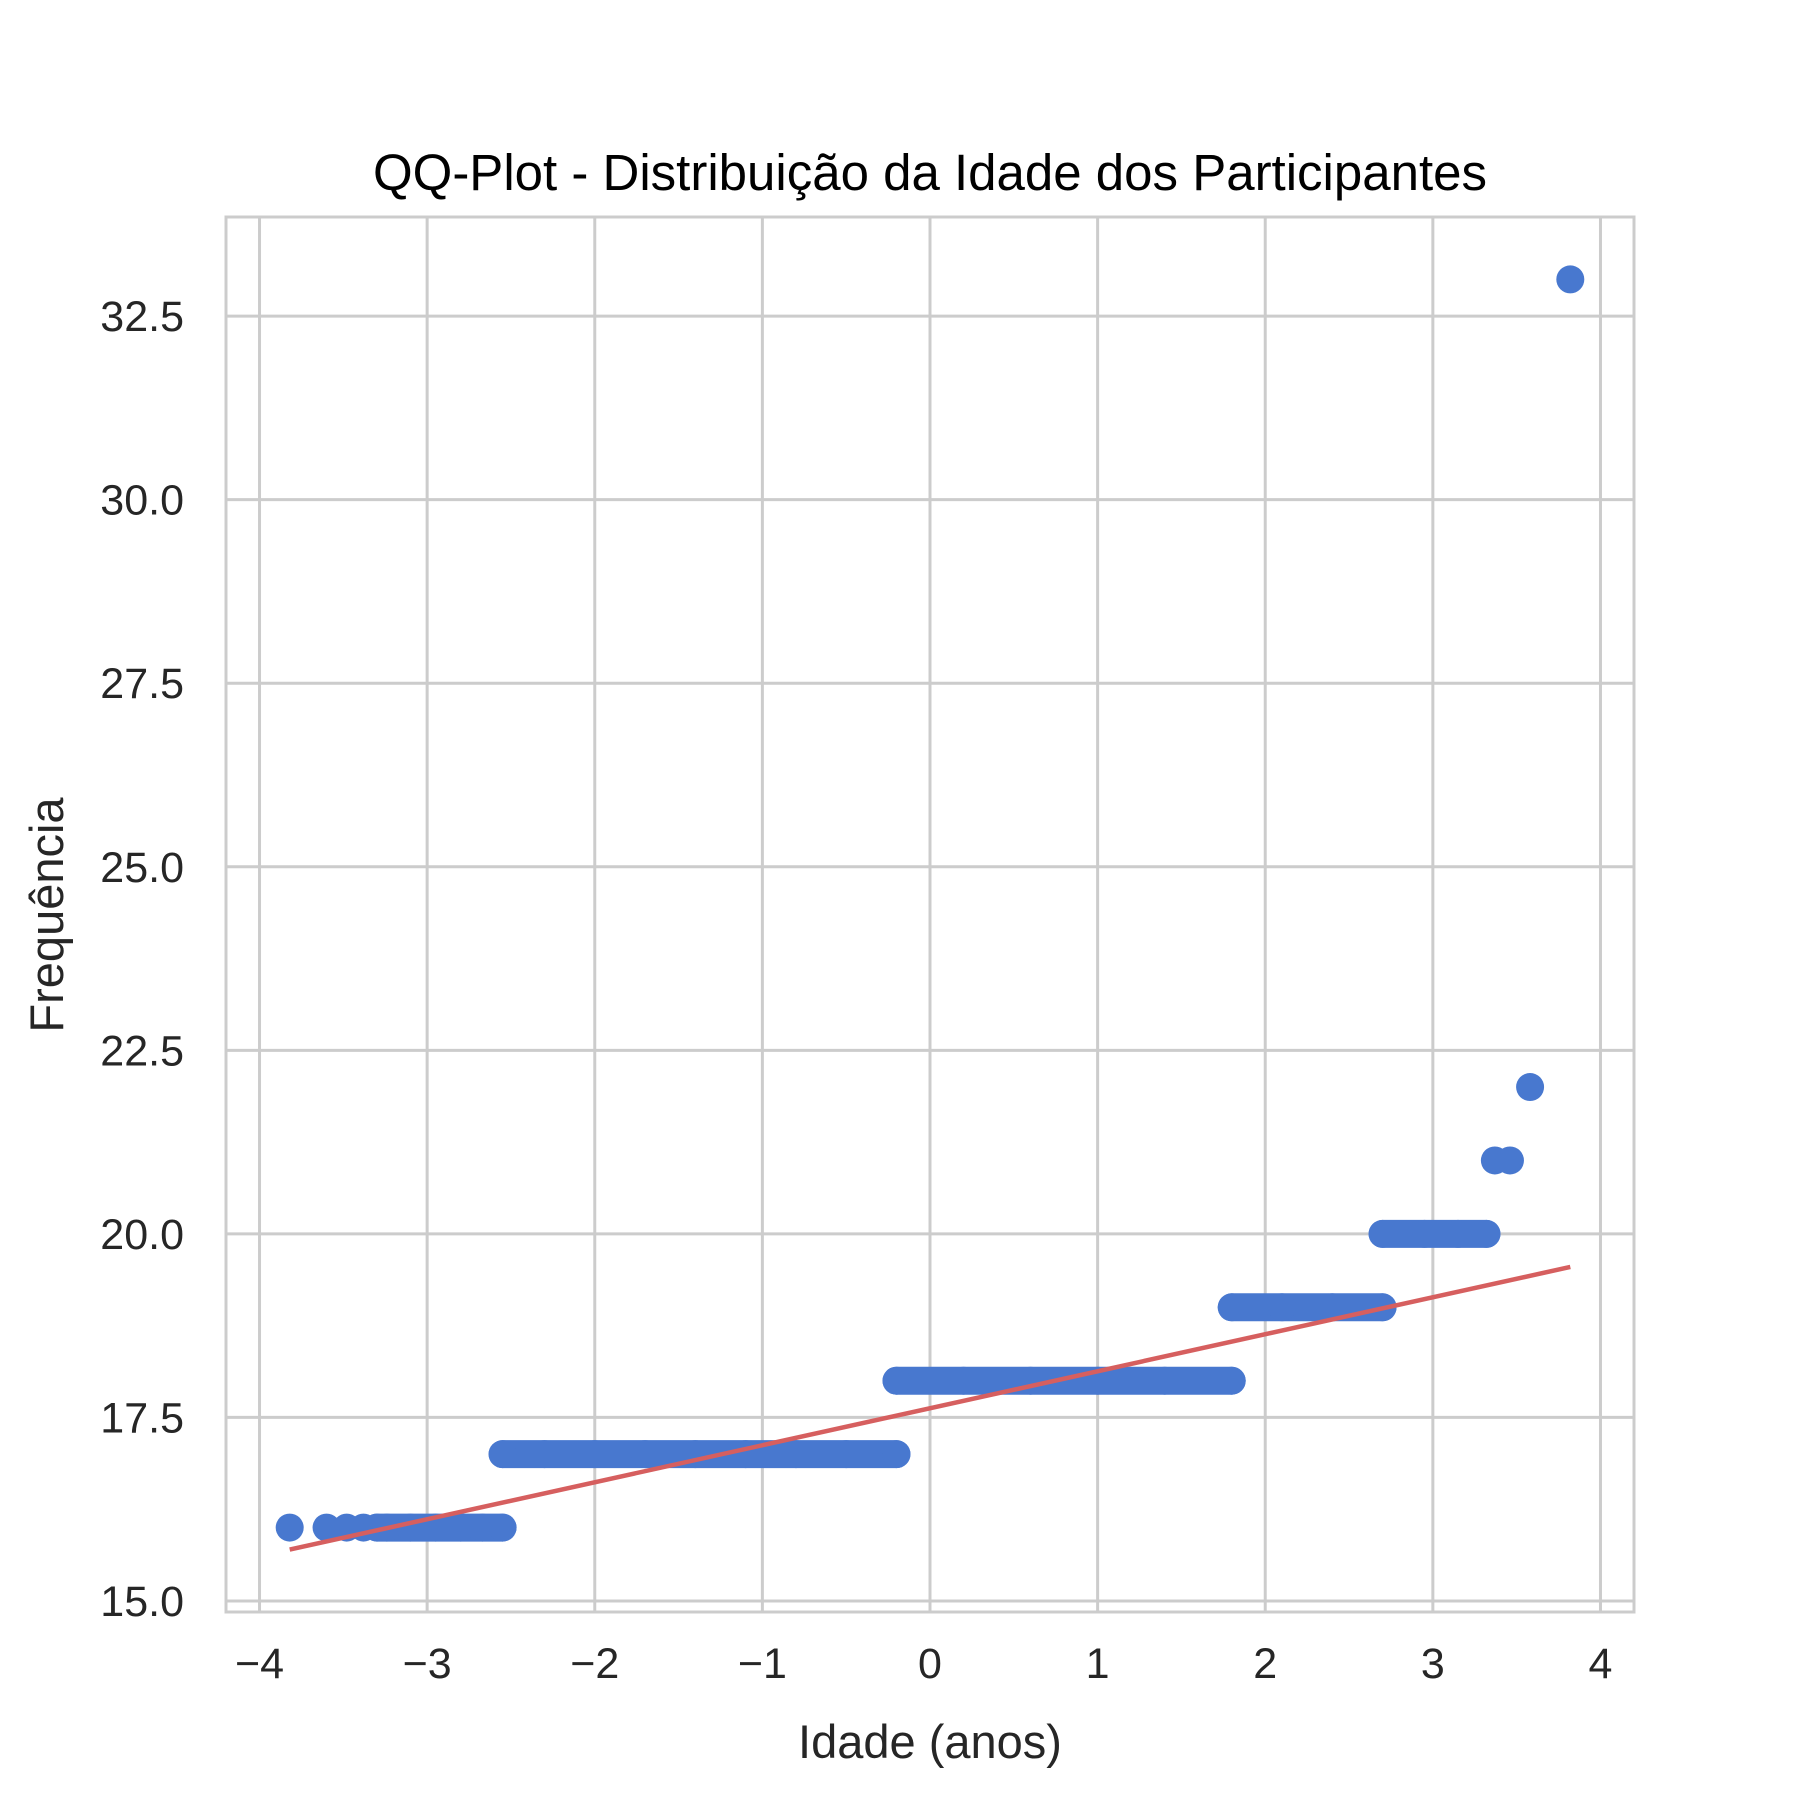 This screenshot has height=1800, width=1800. I want to click on y-axis-label: Frequência, so click(46, 915).